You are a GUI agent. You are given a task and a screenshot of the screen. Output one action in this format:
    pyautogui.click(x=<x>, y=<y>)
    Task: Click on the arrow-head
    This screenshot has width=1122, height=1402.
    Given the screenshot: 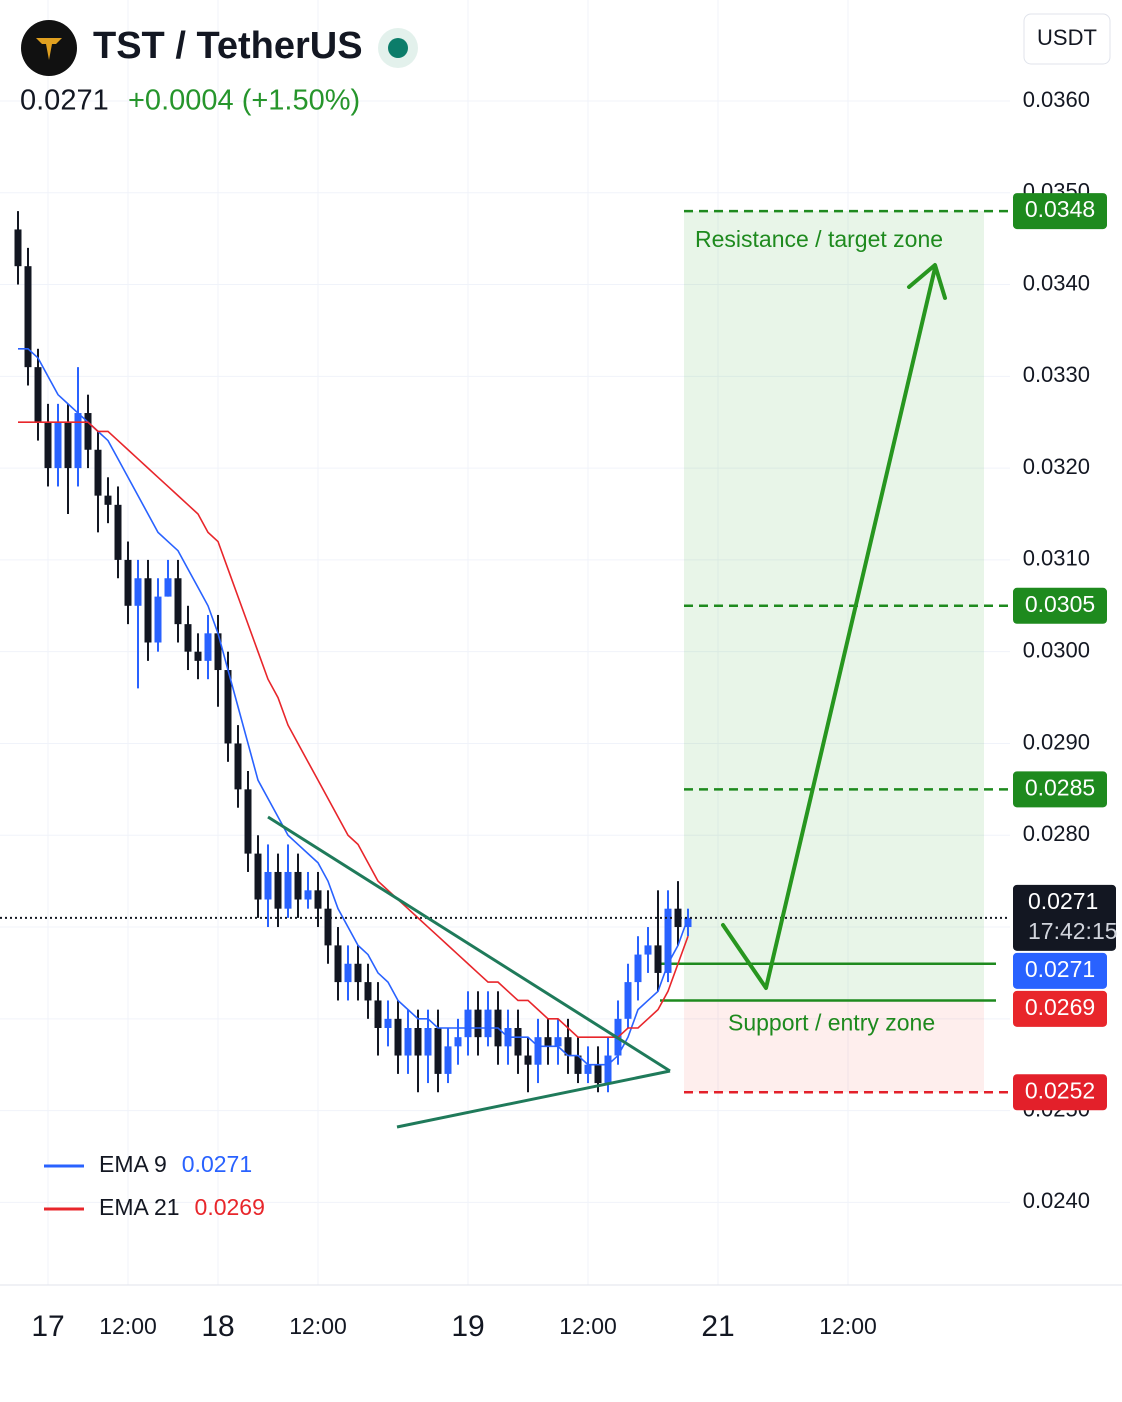 What is the action you would take?
    pyautogui.click(x=927, y=281)
    